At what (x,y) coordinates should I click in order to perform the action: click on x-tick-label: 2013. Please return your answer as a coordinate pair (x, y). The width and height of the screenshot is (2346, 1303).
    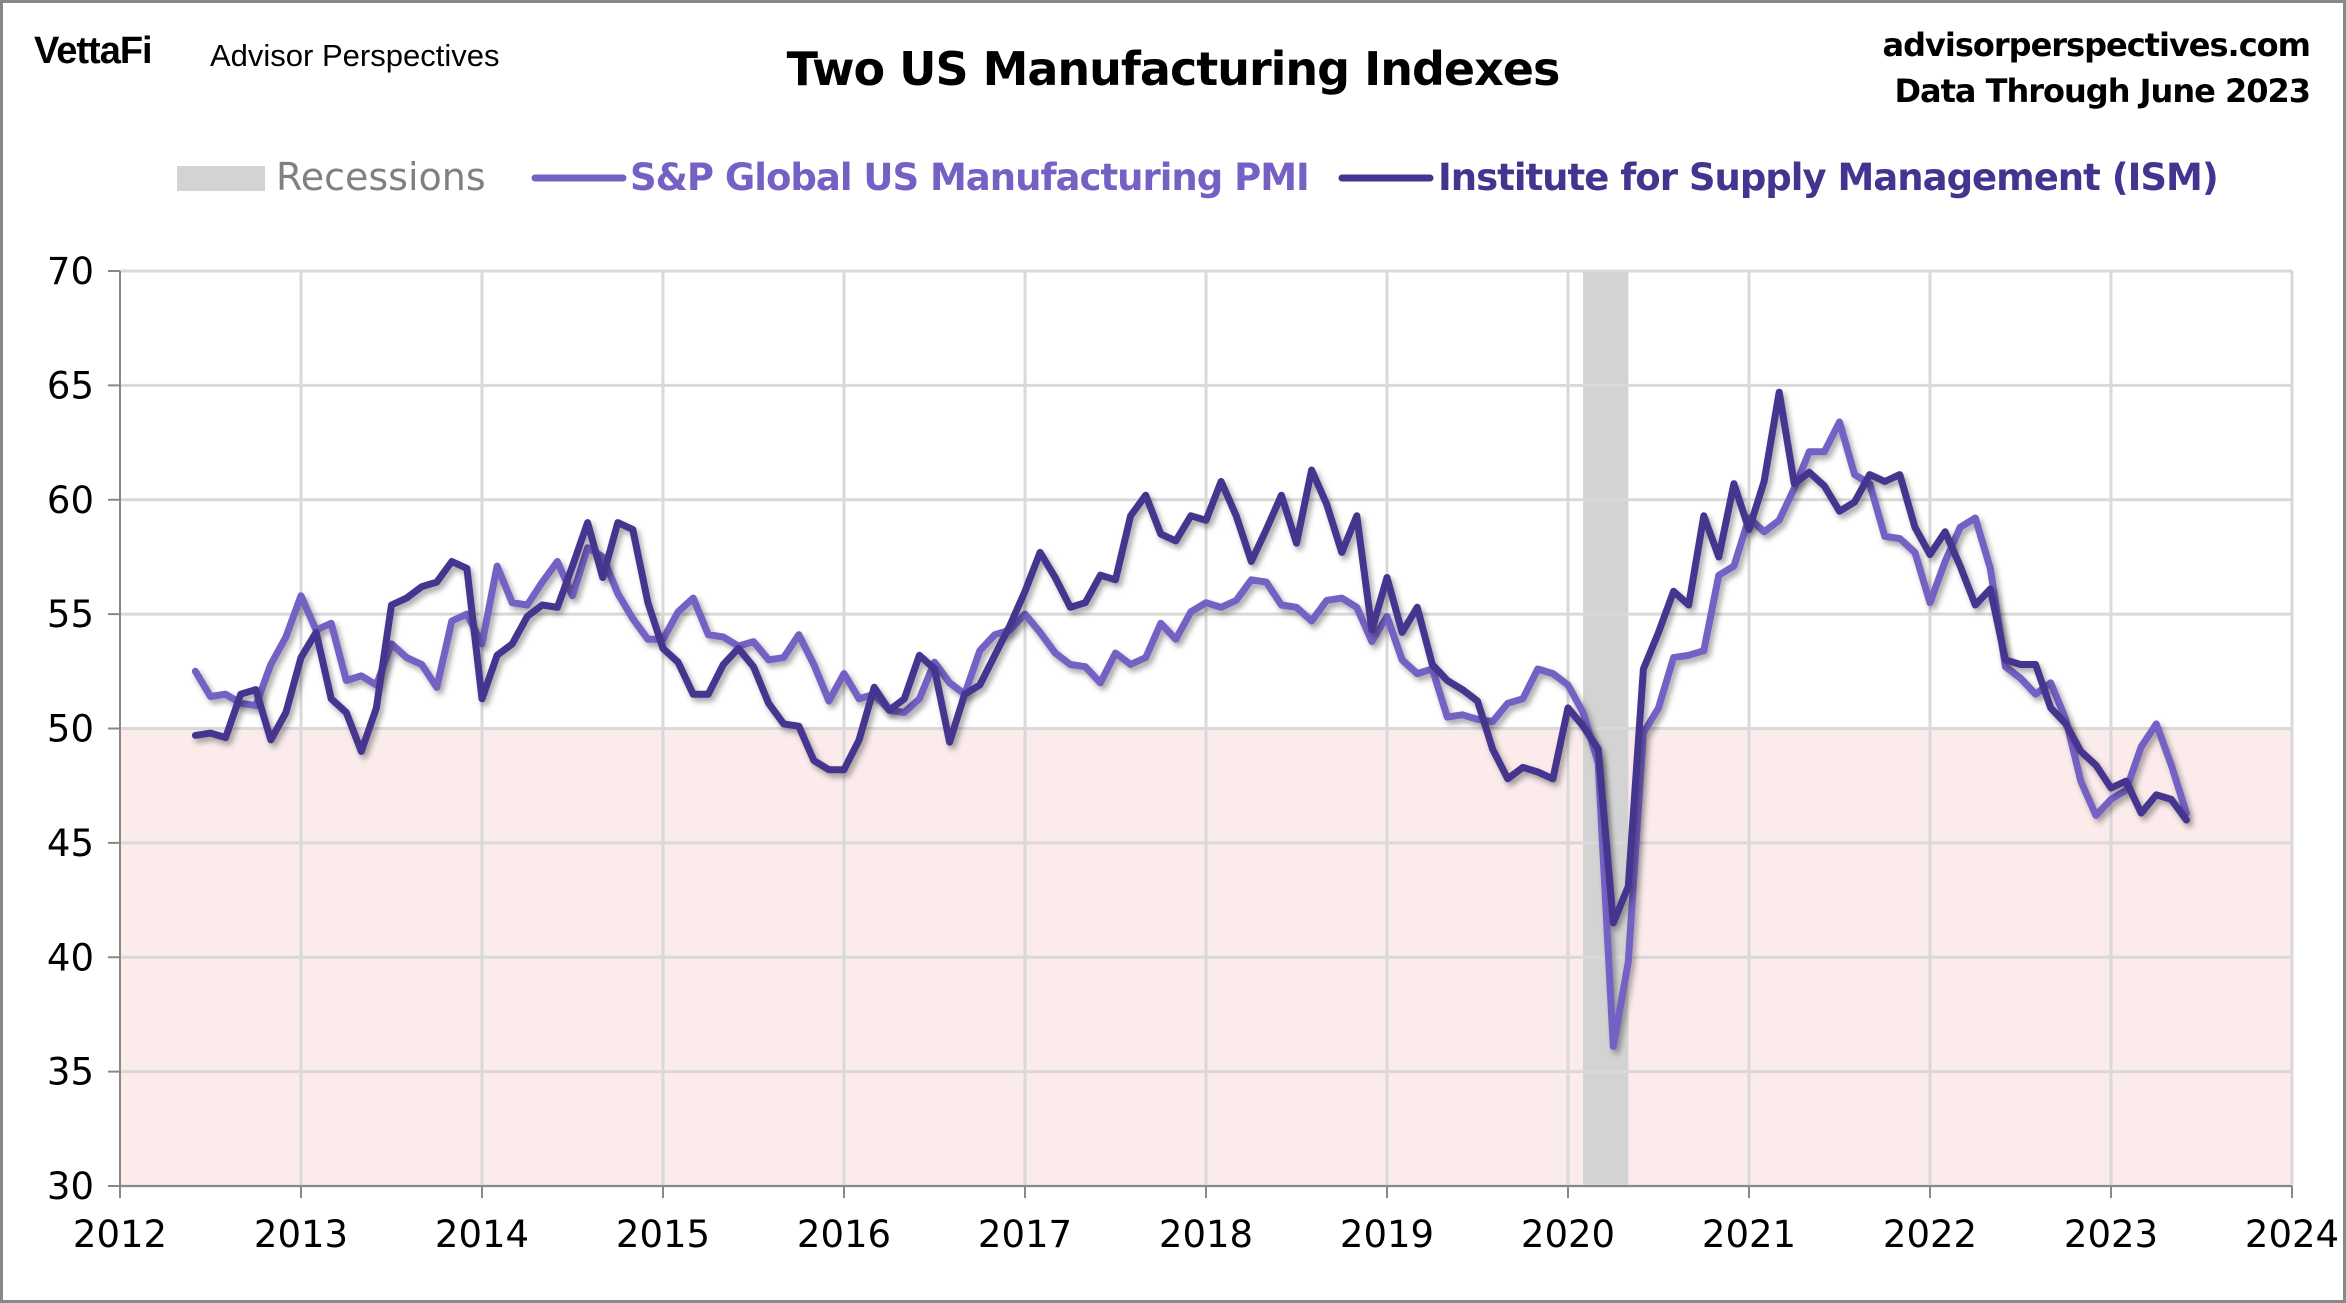
    Looking at the image, I should click on (301, 1234).